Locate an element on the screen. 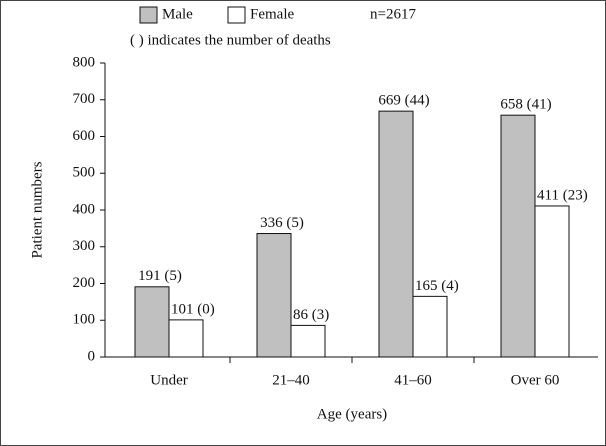  data-label: 165 (4) is located at coordinates (437, 286).